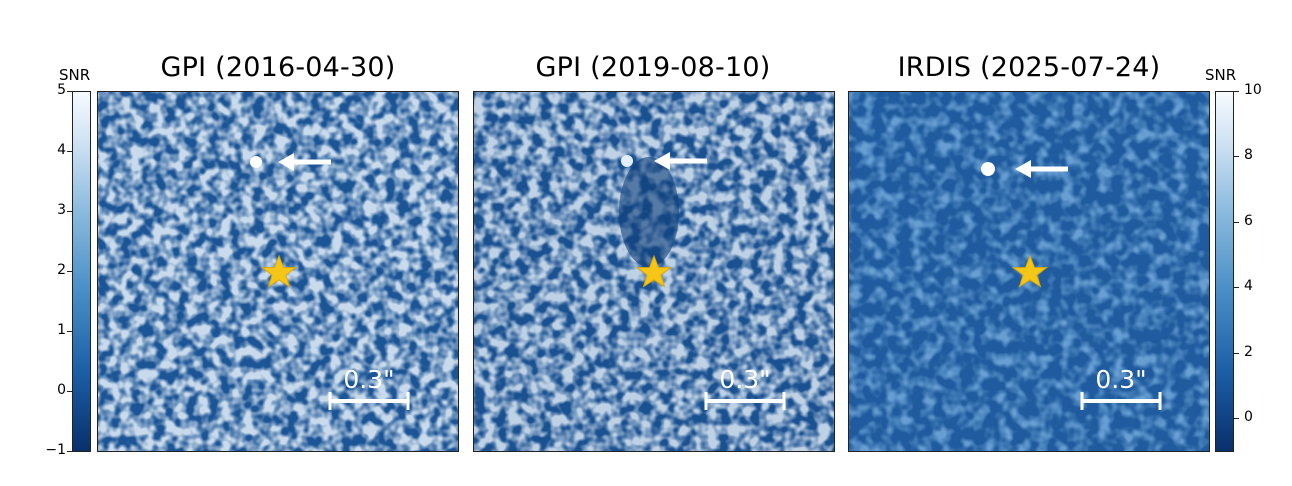 Image resolution: width=1292 pixels, height=486 pixels. I want to click on colorbar-left-label: SNR, so click(75, 75).